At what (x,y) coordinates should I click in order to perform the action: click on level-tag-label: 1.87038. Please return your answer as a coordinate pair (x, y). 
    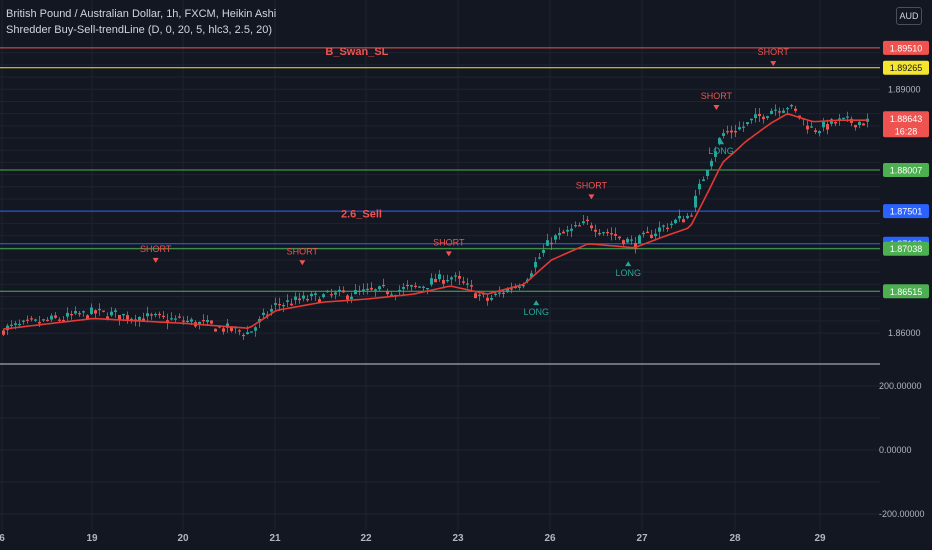
    Looking at the image, I should click on (906, 249).